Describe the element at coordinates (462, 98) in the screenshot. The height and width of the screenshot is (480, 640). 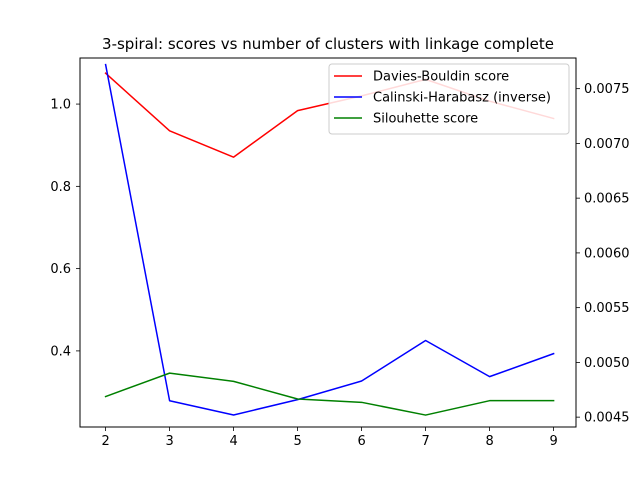
I see `legend-label-2: Calinski-Harabasz (inverse)` at that location.